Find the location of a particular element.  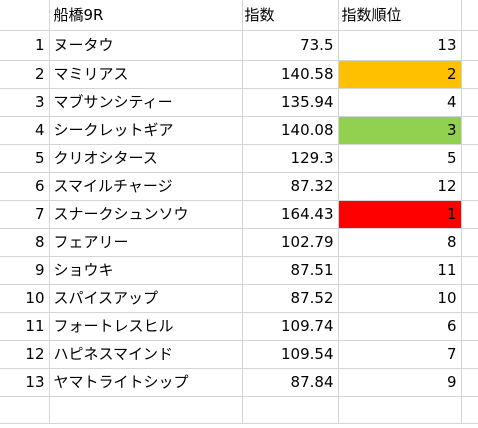

row-number-cell: 7 is located at coordinates (25, 214).